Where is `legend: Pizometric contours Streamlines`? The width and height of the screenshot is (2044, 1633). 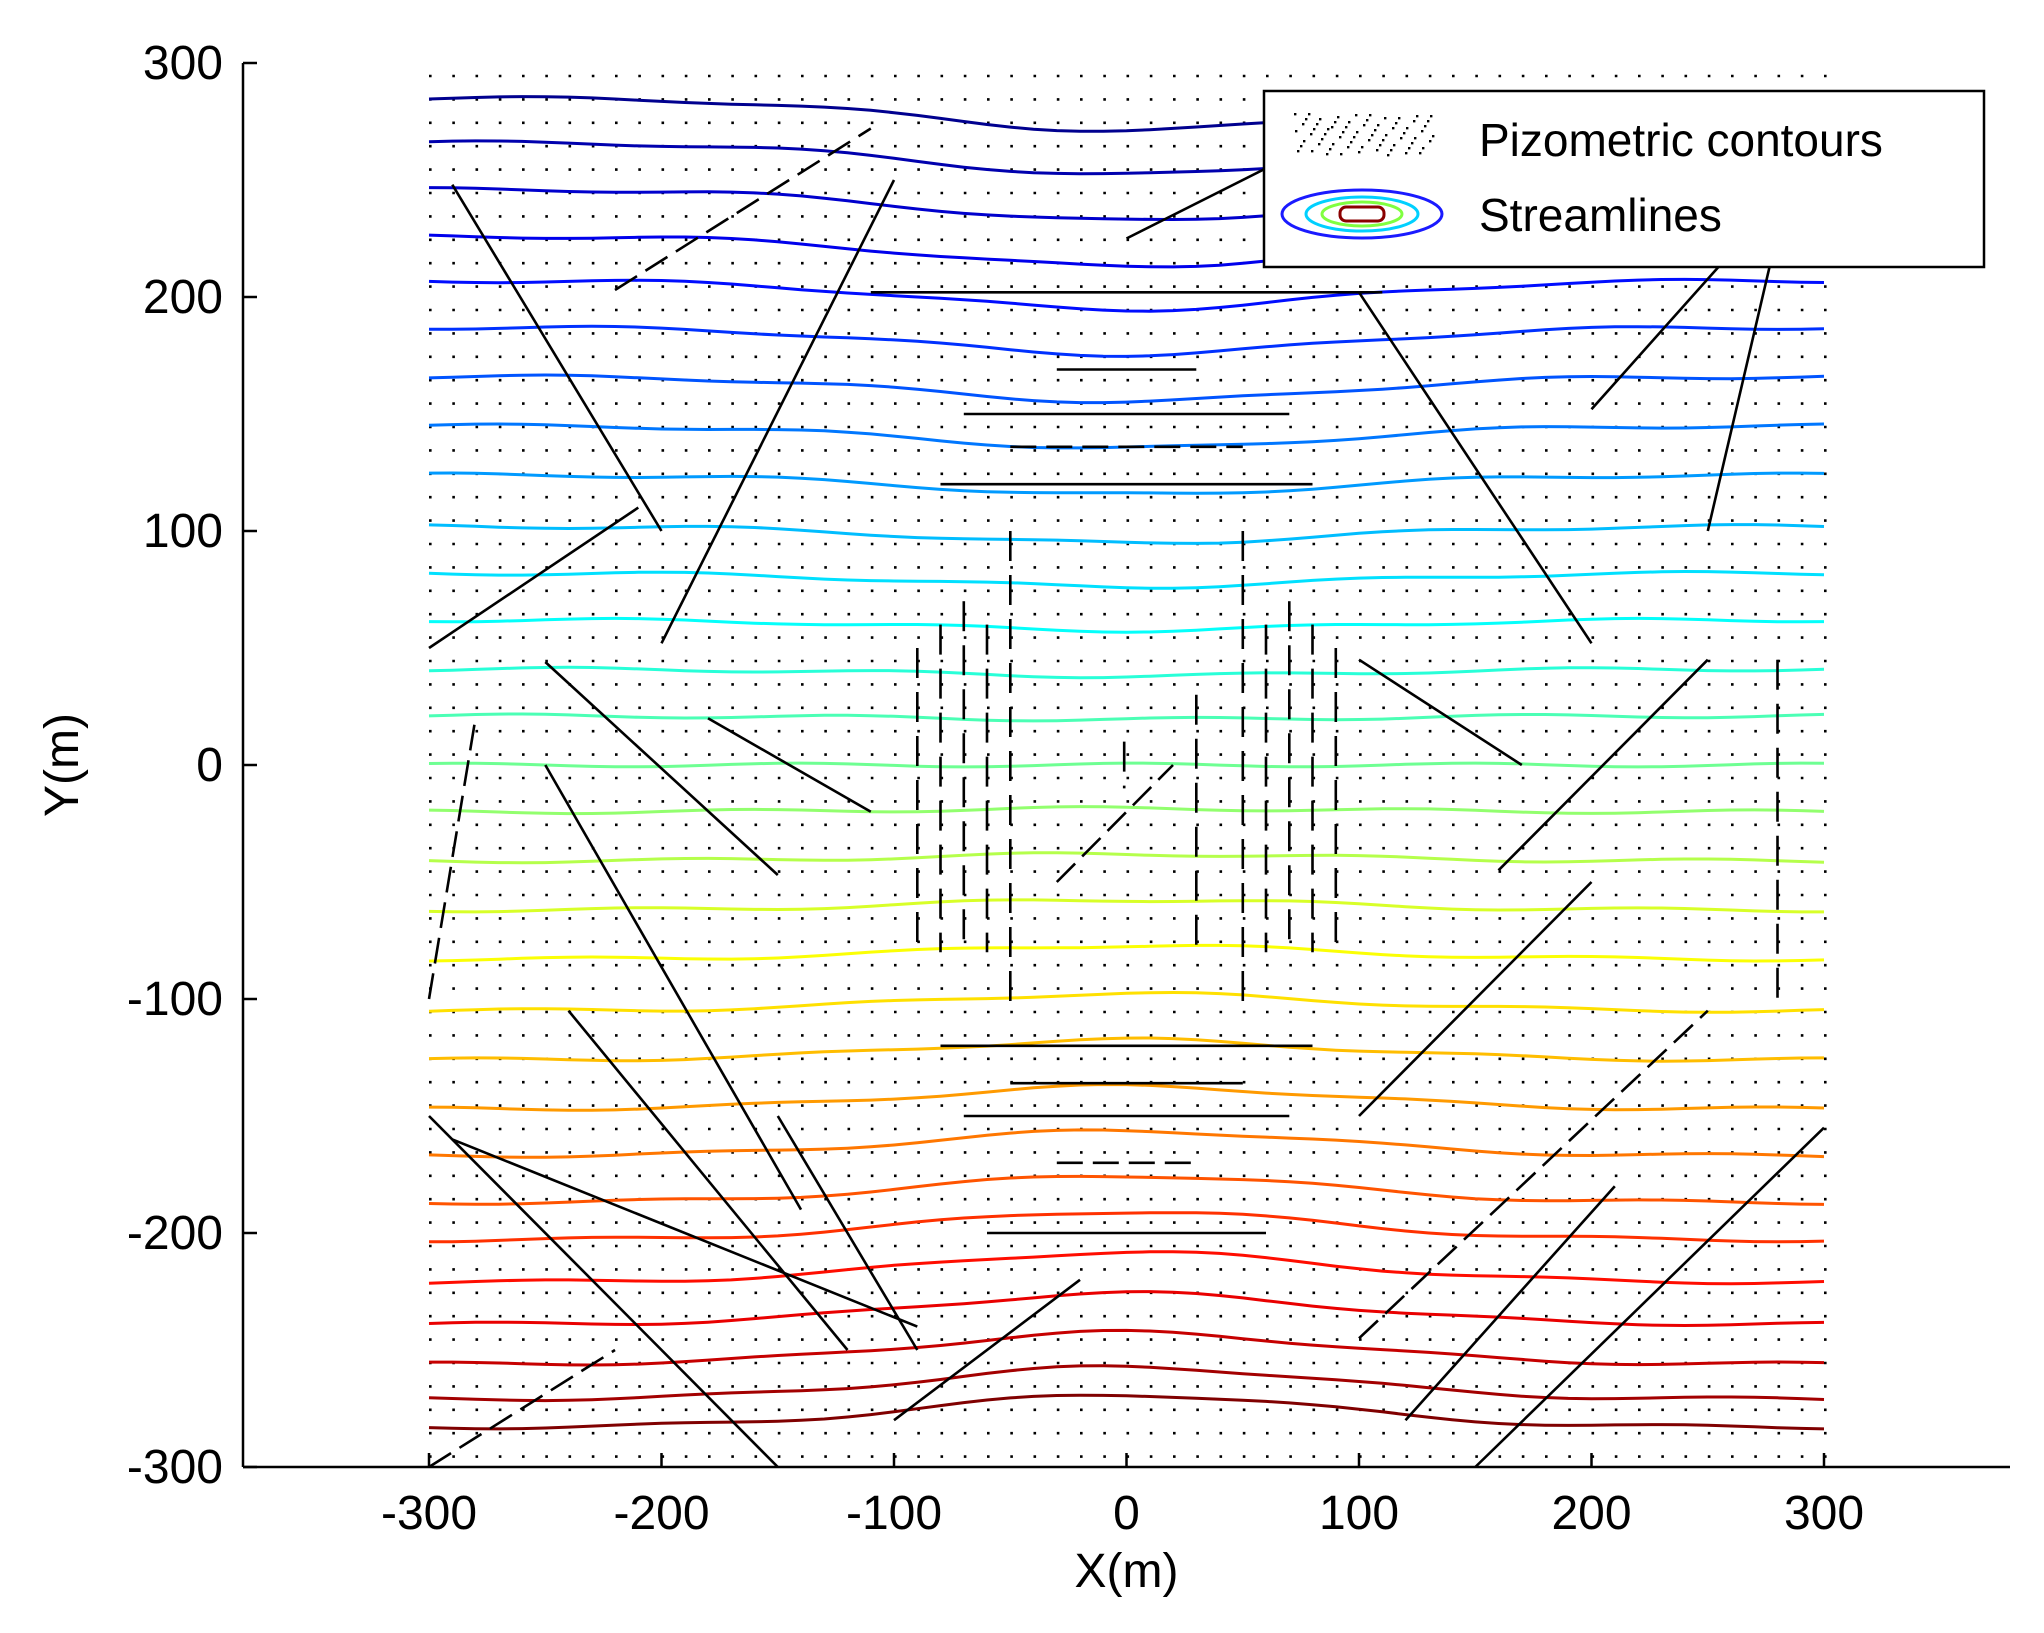 legend: Pizometric contours Streamlines is located at coordinates (1624, 179).